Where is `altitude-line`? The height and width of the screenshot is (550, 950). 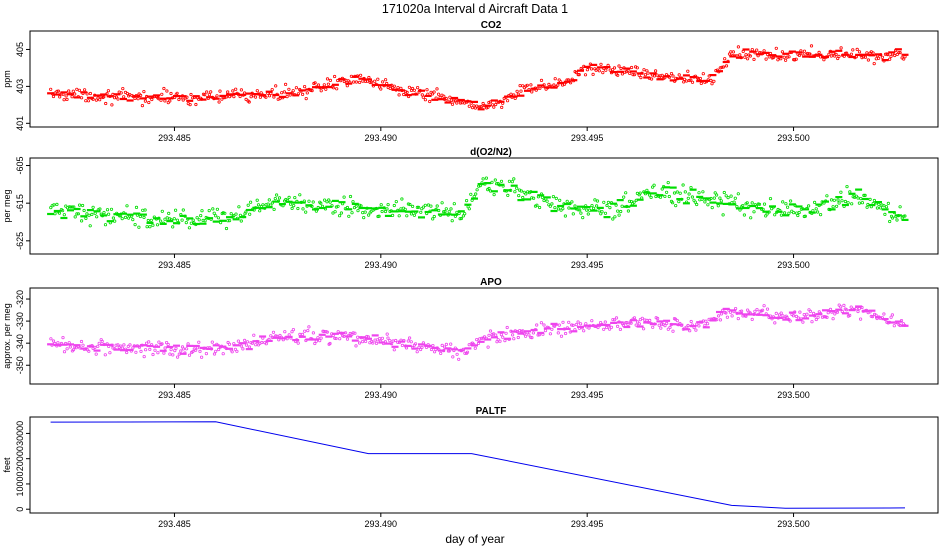
altitude-line is located at coordinates (478, 465).